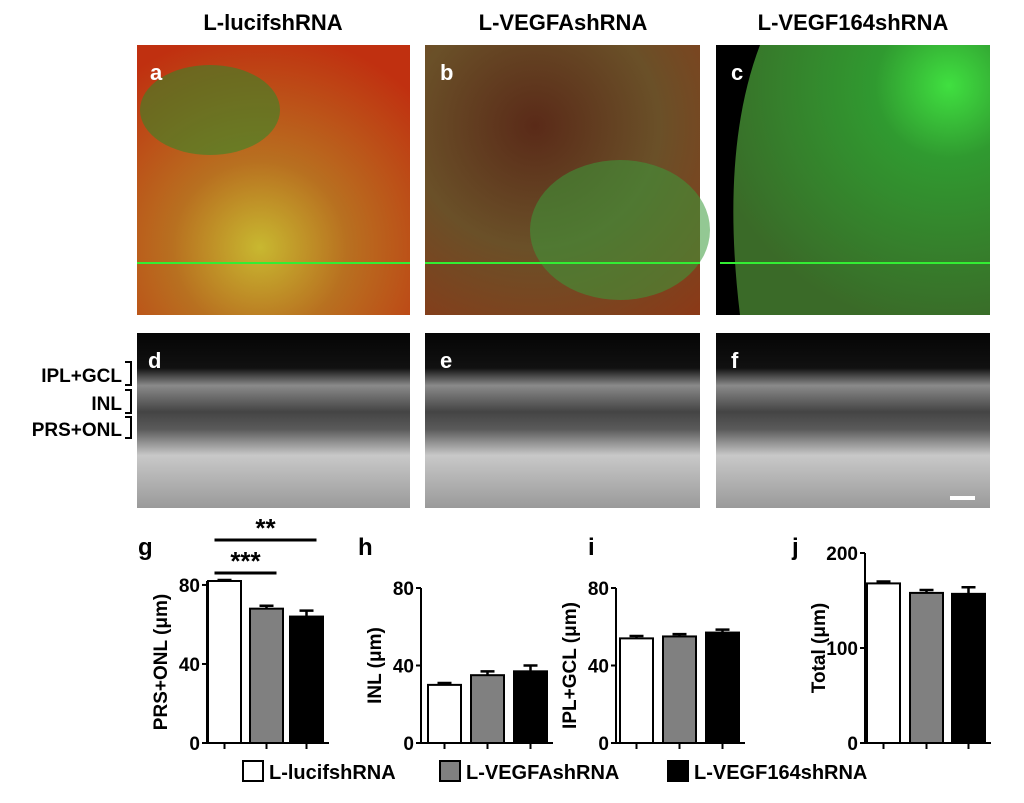 The height and width of the screenshot is (803, 1024). I want to click on column-title: L-VEGFAshRNA, so click(563, 22).